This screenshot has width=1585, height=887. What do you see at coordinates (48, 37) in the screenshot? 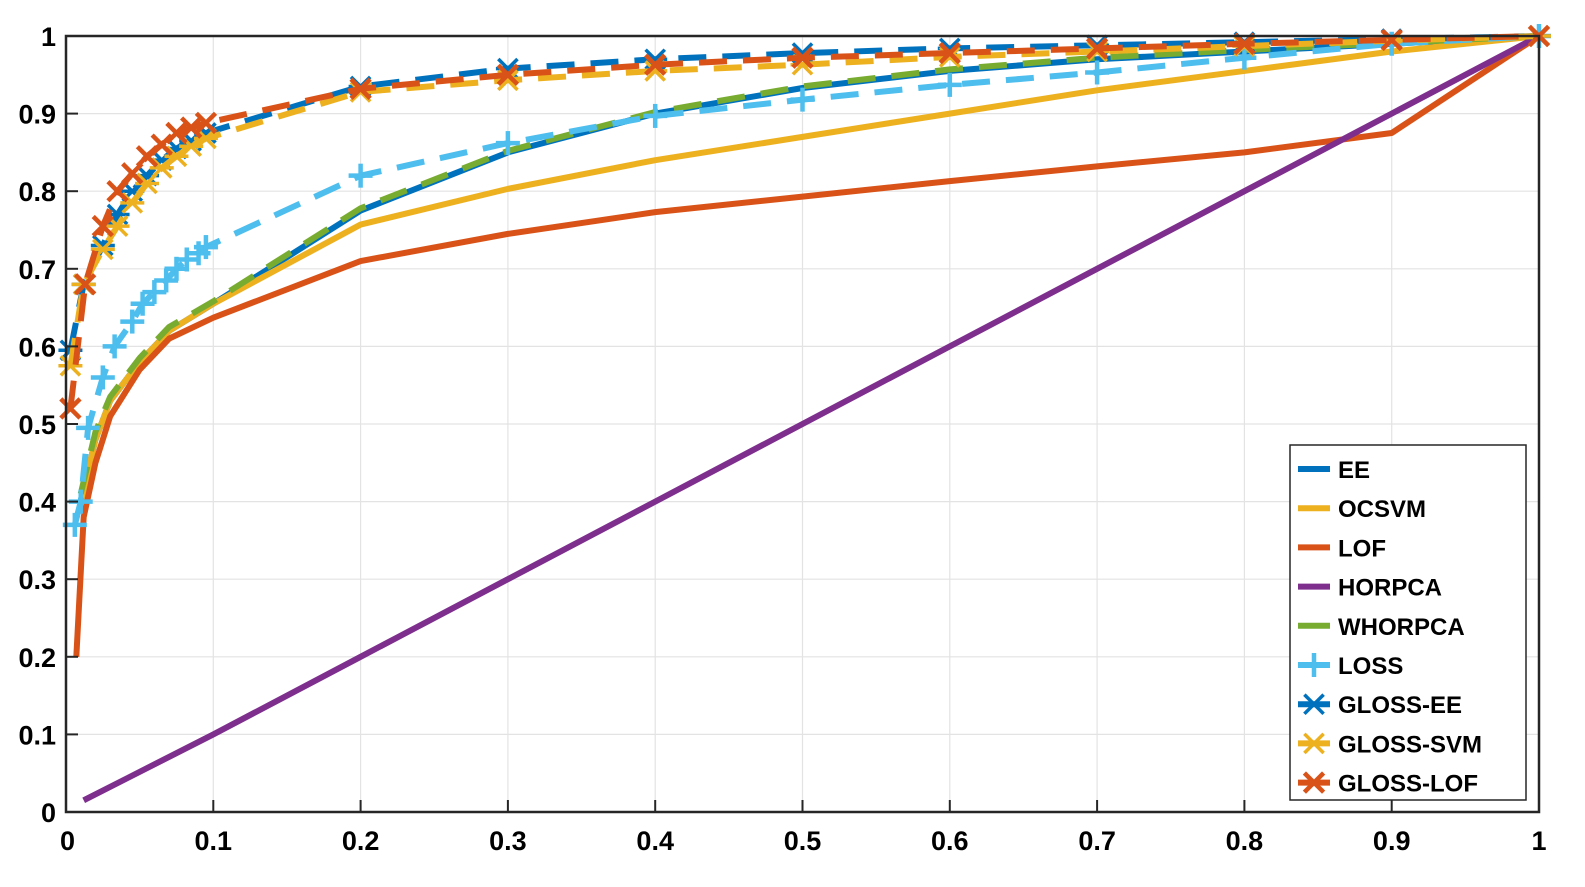
I see `y-tick-label: 1` at bounding box center [48, 37].